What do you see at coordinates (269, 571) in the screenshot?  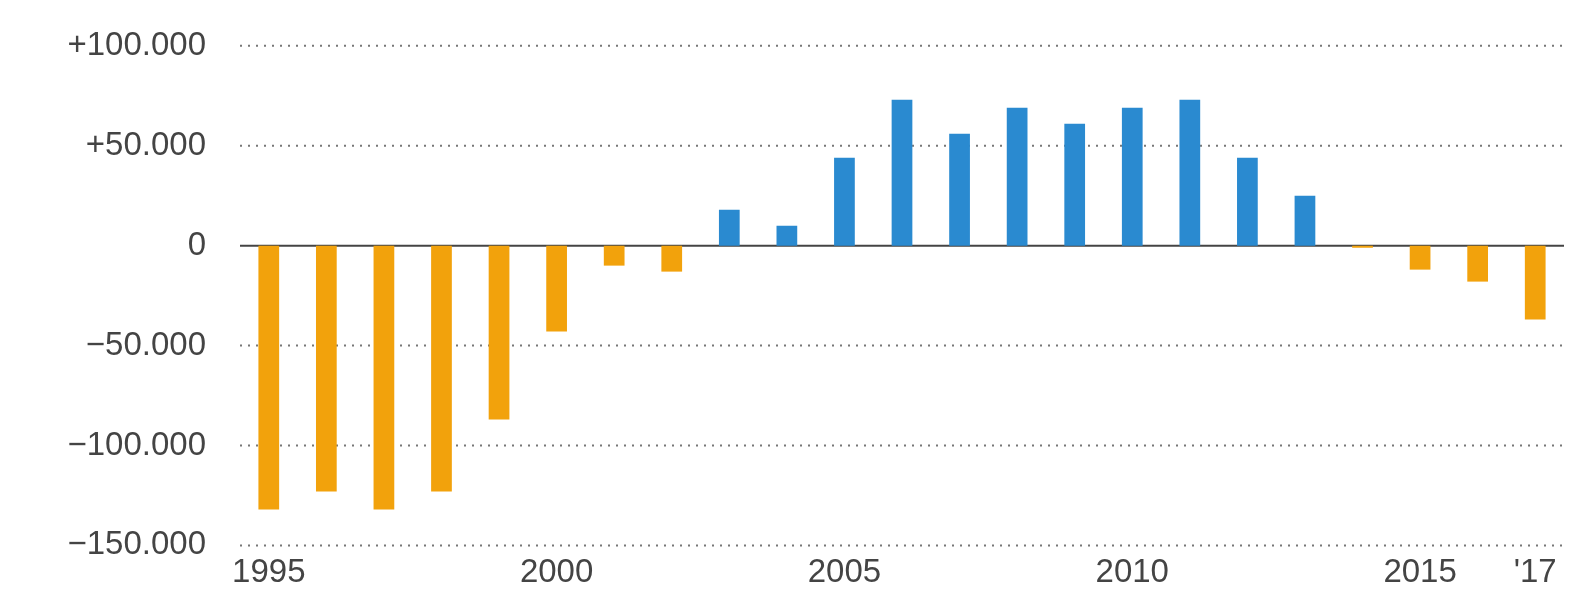 I see `x-tick-label: 1995` at bounding box center [269, 571].